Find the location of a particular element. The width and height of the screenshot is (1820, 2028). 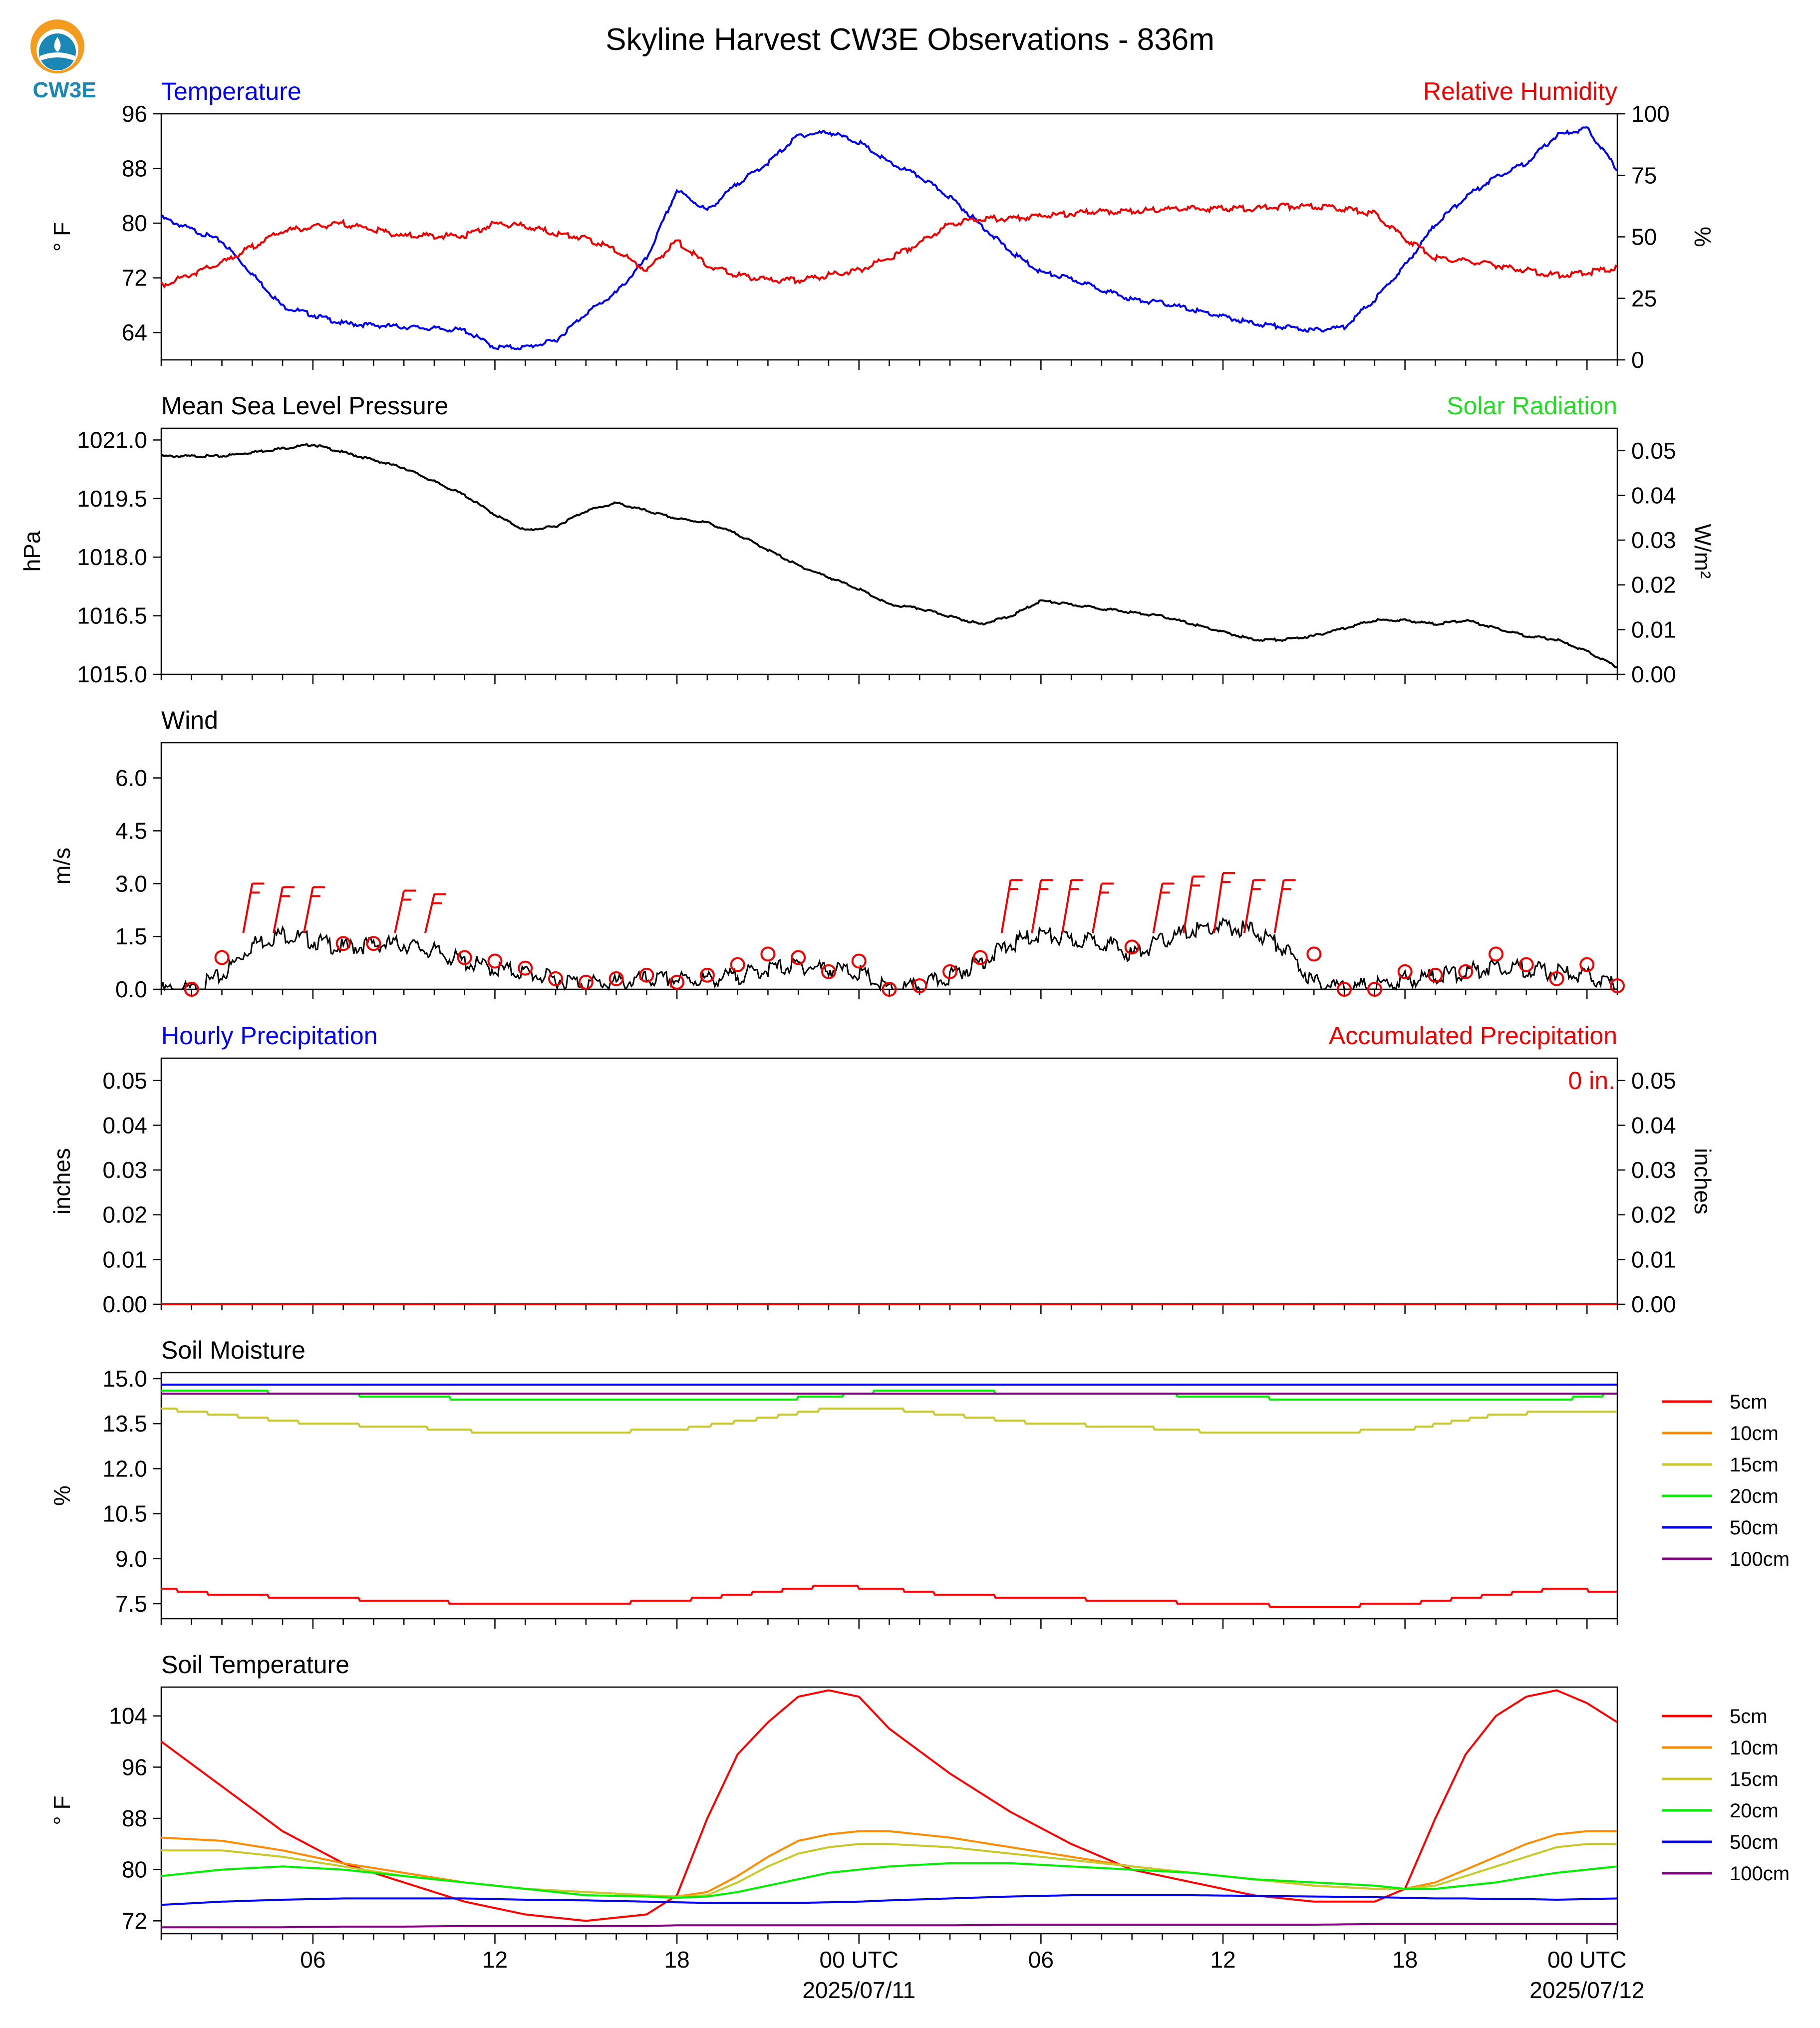

x-tick-label: 12 is located at coordinates (495, 1960).